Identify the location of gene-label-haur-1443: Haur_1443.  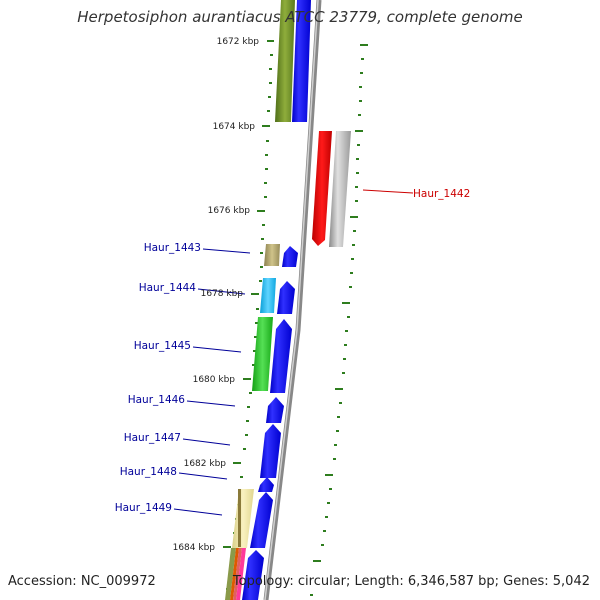
(172, 248).